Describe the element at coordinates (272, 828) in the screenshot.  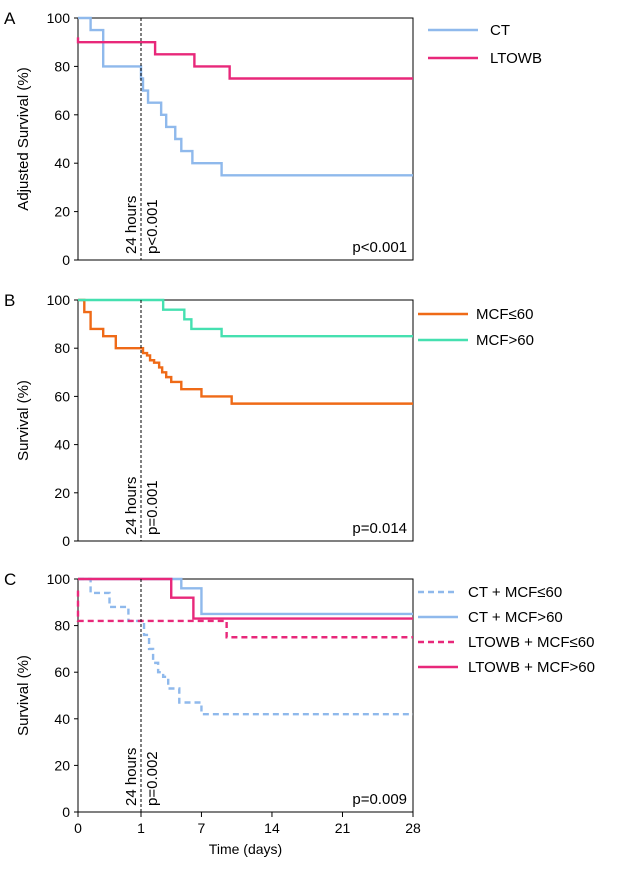
I see `x-tick-label: 14` at that location.